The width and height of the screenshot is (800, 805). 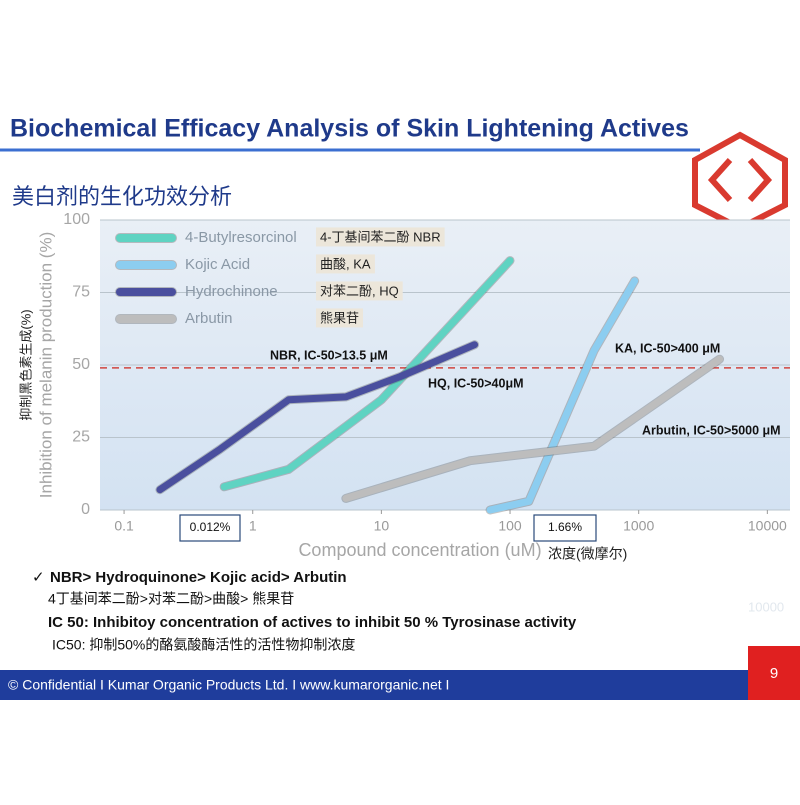 I want to click on legend-label-cn: 对苯二酚, HQ, so click(x=359, y=290).